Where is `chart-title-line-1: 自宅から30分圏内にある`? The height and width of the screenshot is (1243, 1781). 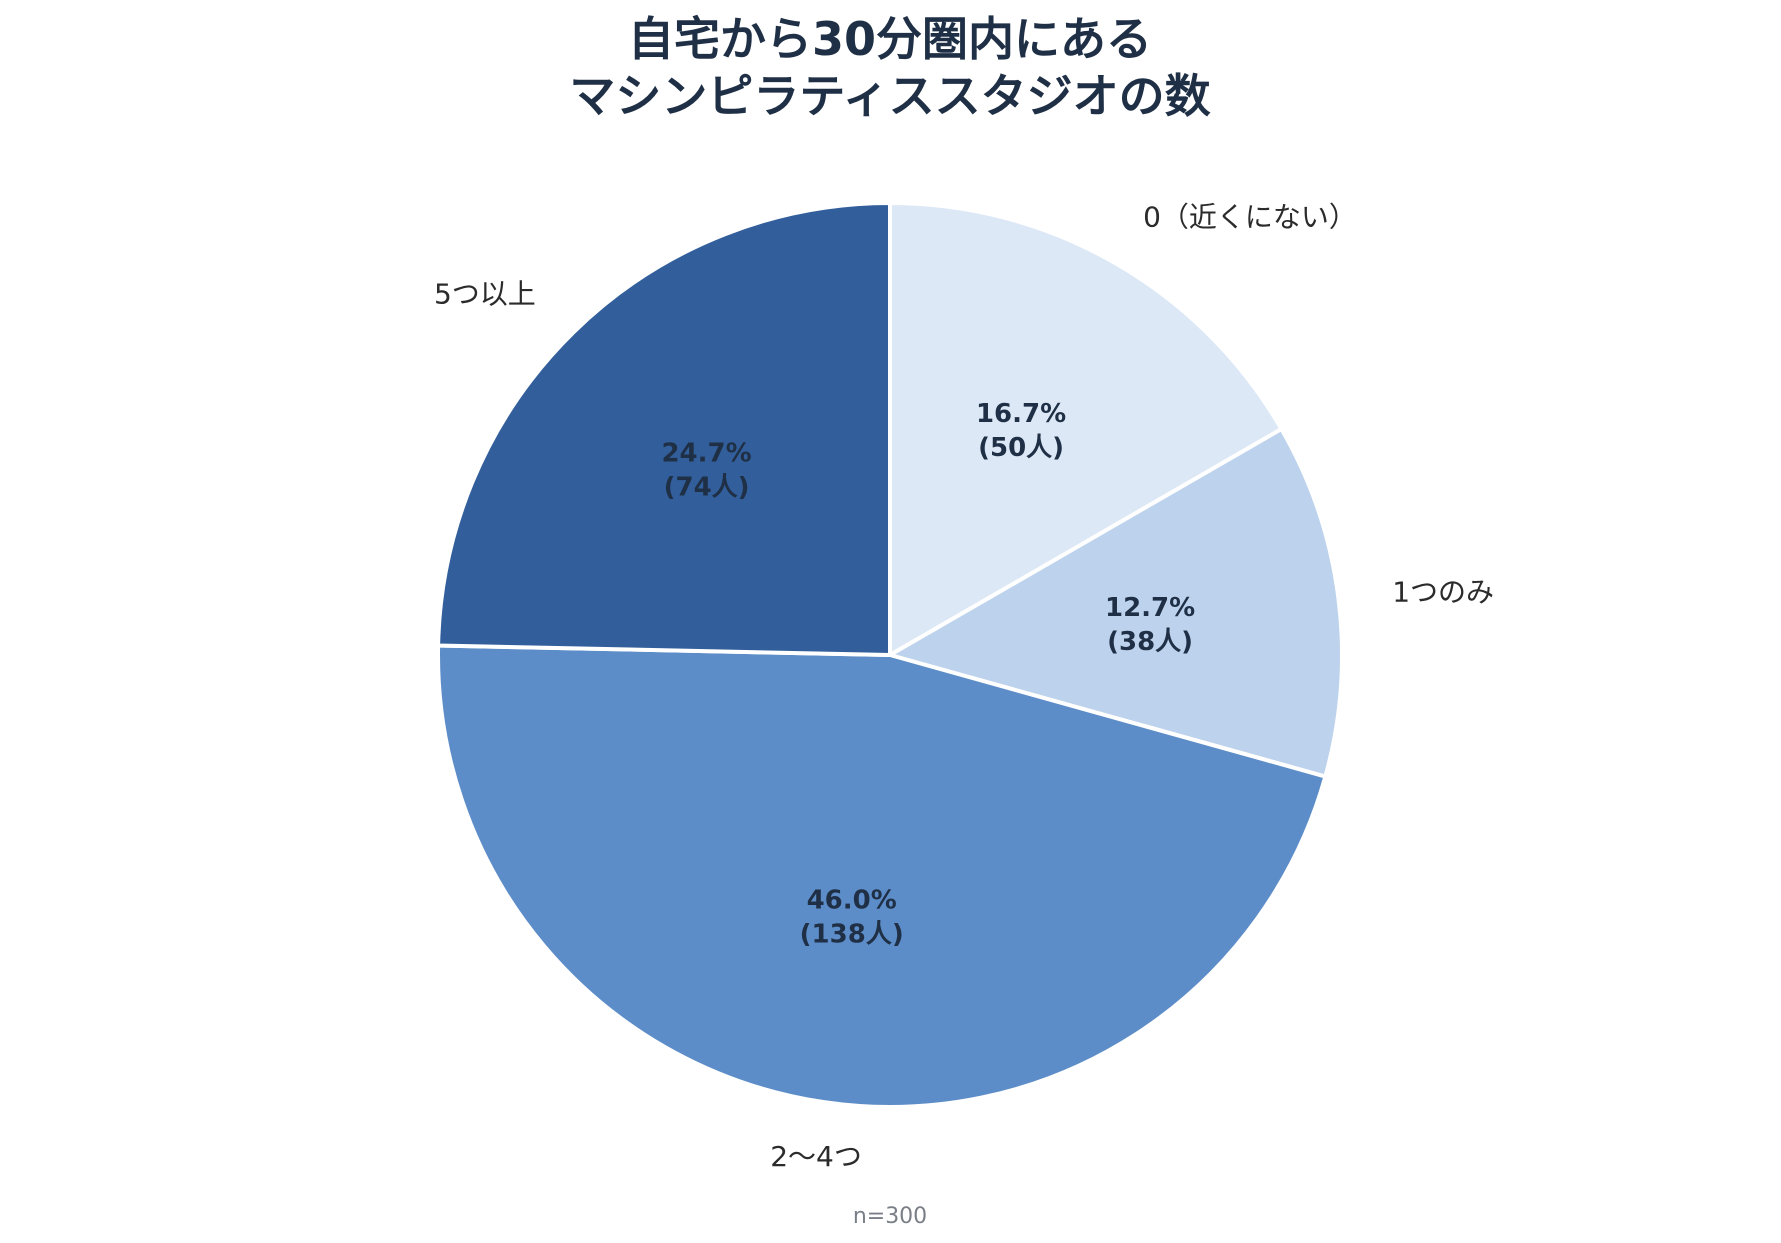
chart-title-line-1: 自宅から30分圏内にある is located at coordinates (890, 39).